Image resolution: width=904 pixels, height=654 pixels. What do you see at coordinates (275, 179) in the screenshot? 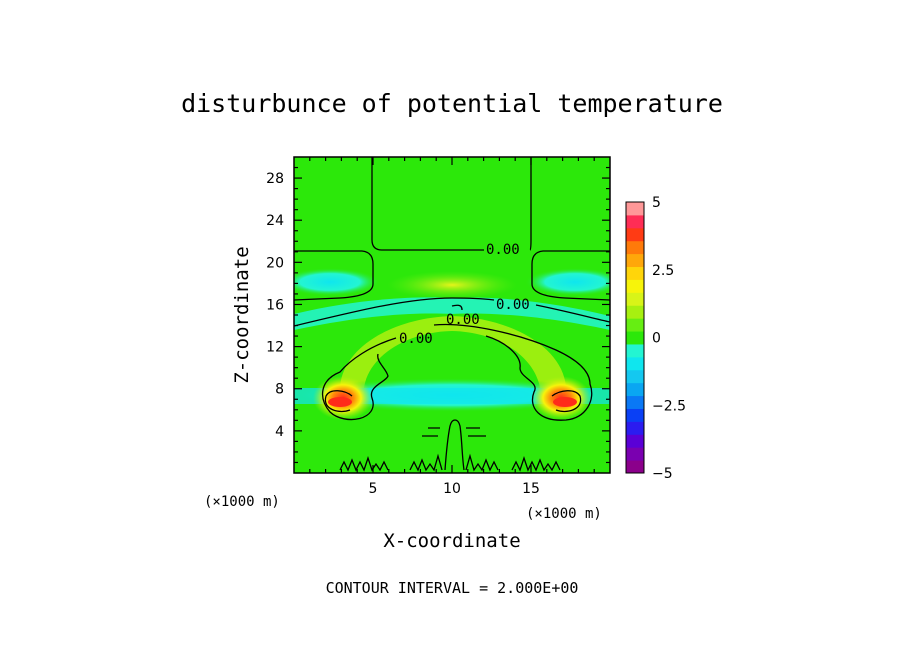
I see `y-tick-label: 28` at bounding box center [275, 179].